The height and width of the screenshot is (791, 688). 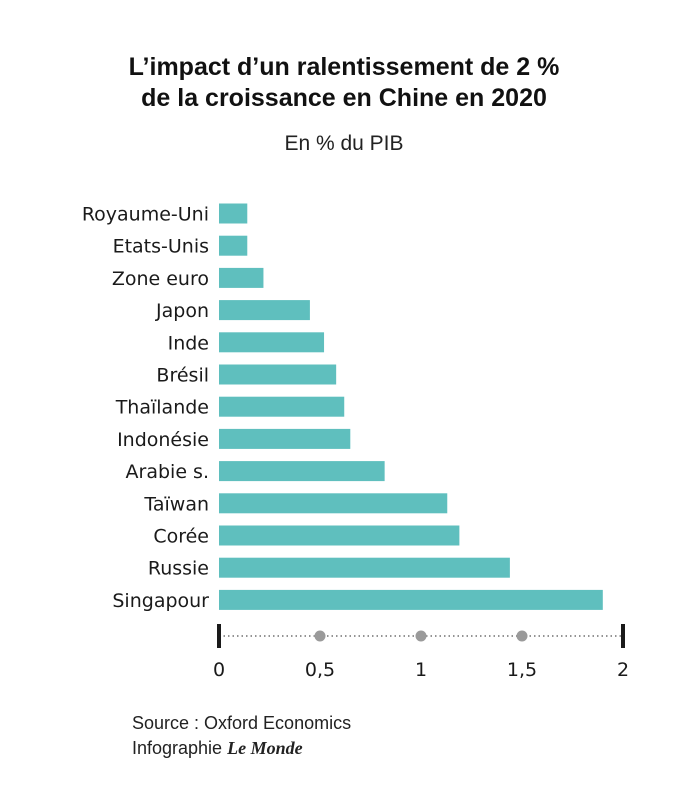 What do you see at coordinates (421, 670) in the screenshot?
I see `x-tick-label: 1` at bounding box center [421, 670].